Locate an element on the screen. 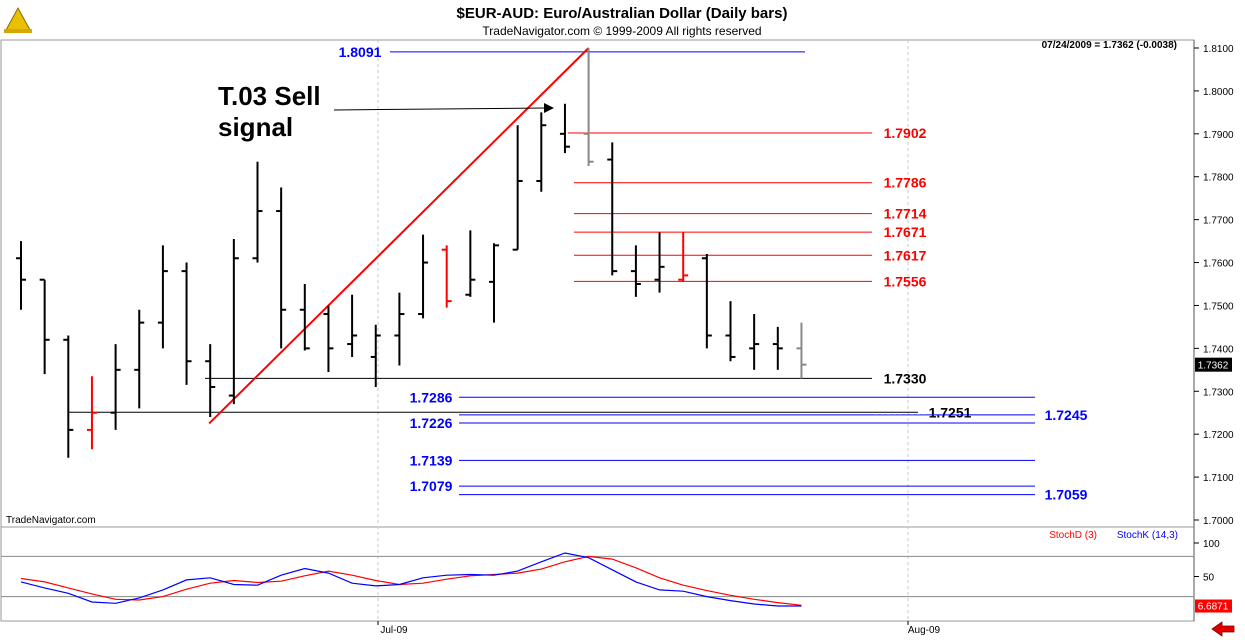 The height and width of the screenshot is (640, 1245). y-tick-label: 1.7700 is located at coordinates (1218, 221).